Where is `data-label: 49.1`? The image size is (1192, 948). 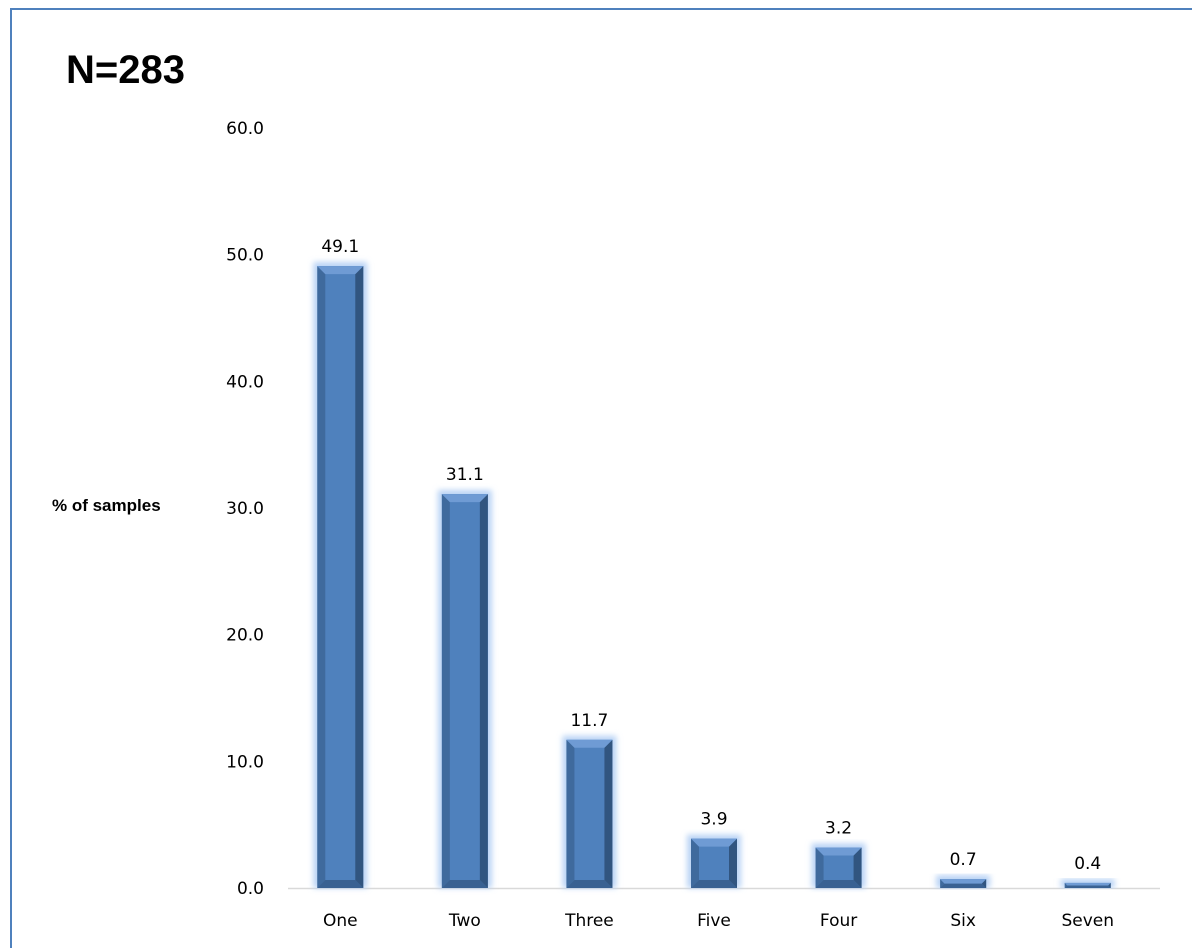 data-label: 49.1 is located at coordinates (340, 247).